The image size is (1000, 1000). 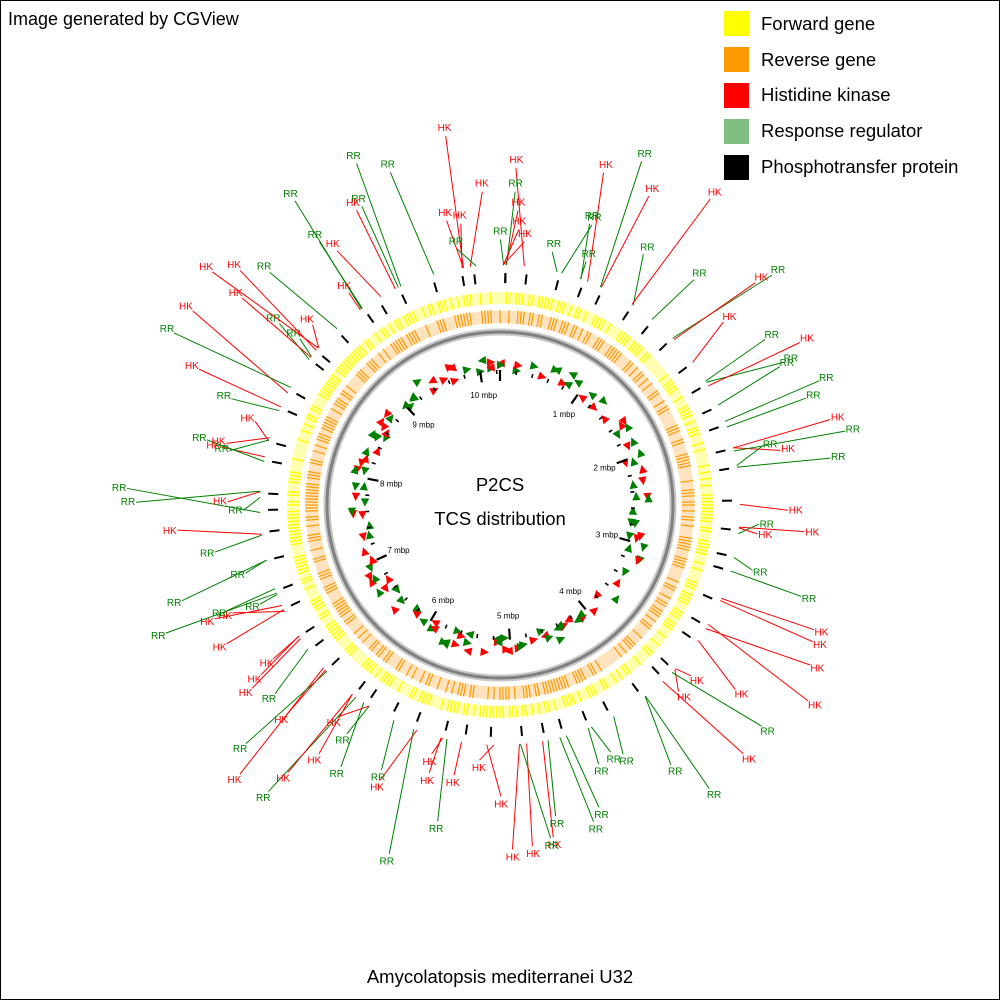 I want to click on legend-label: Response regulator, so click(x=842, y=131).